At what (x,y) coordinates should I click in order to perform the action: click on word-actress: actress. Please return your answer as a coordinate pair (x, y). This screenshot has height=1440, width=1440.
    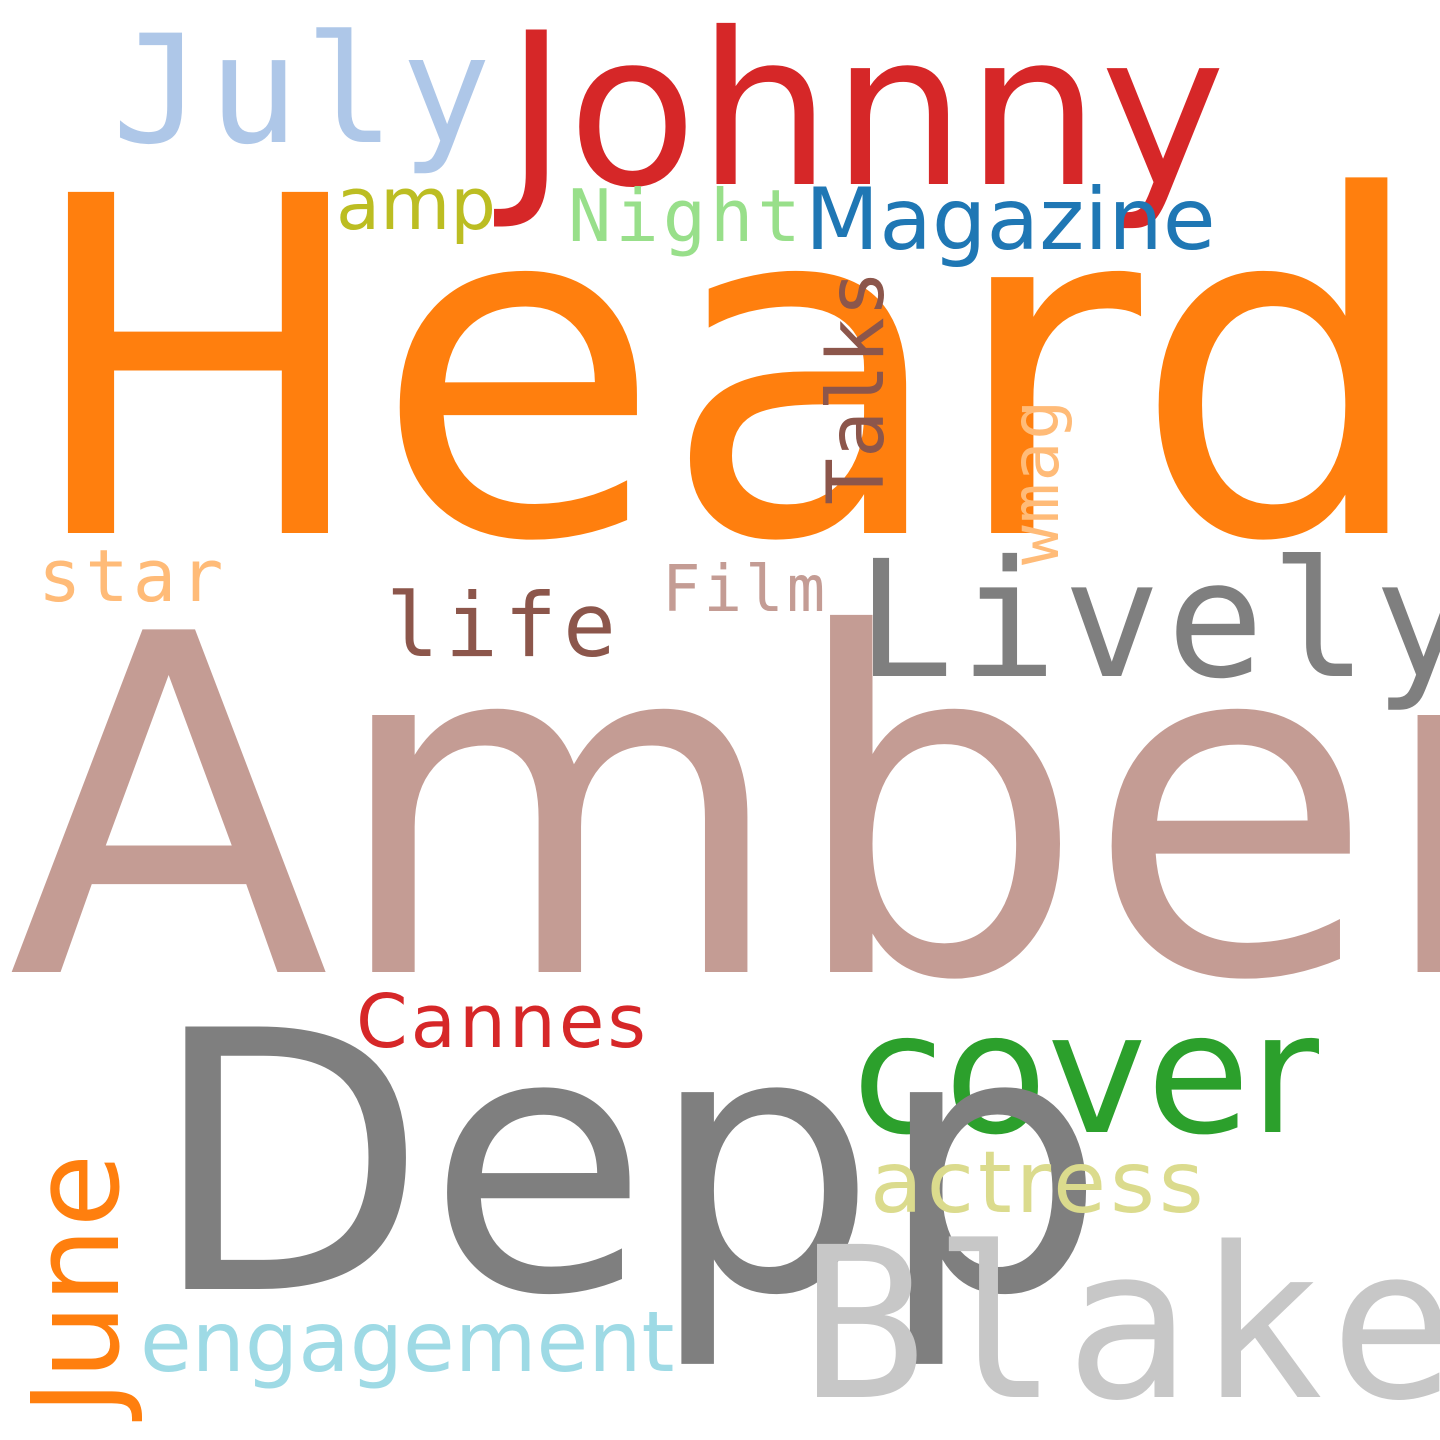
    Looking at the image, I should click on (1039, 1183).